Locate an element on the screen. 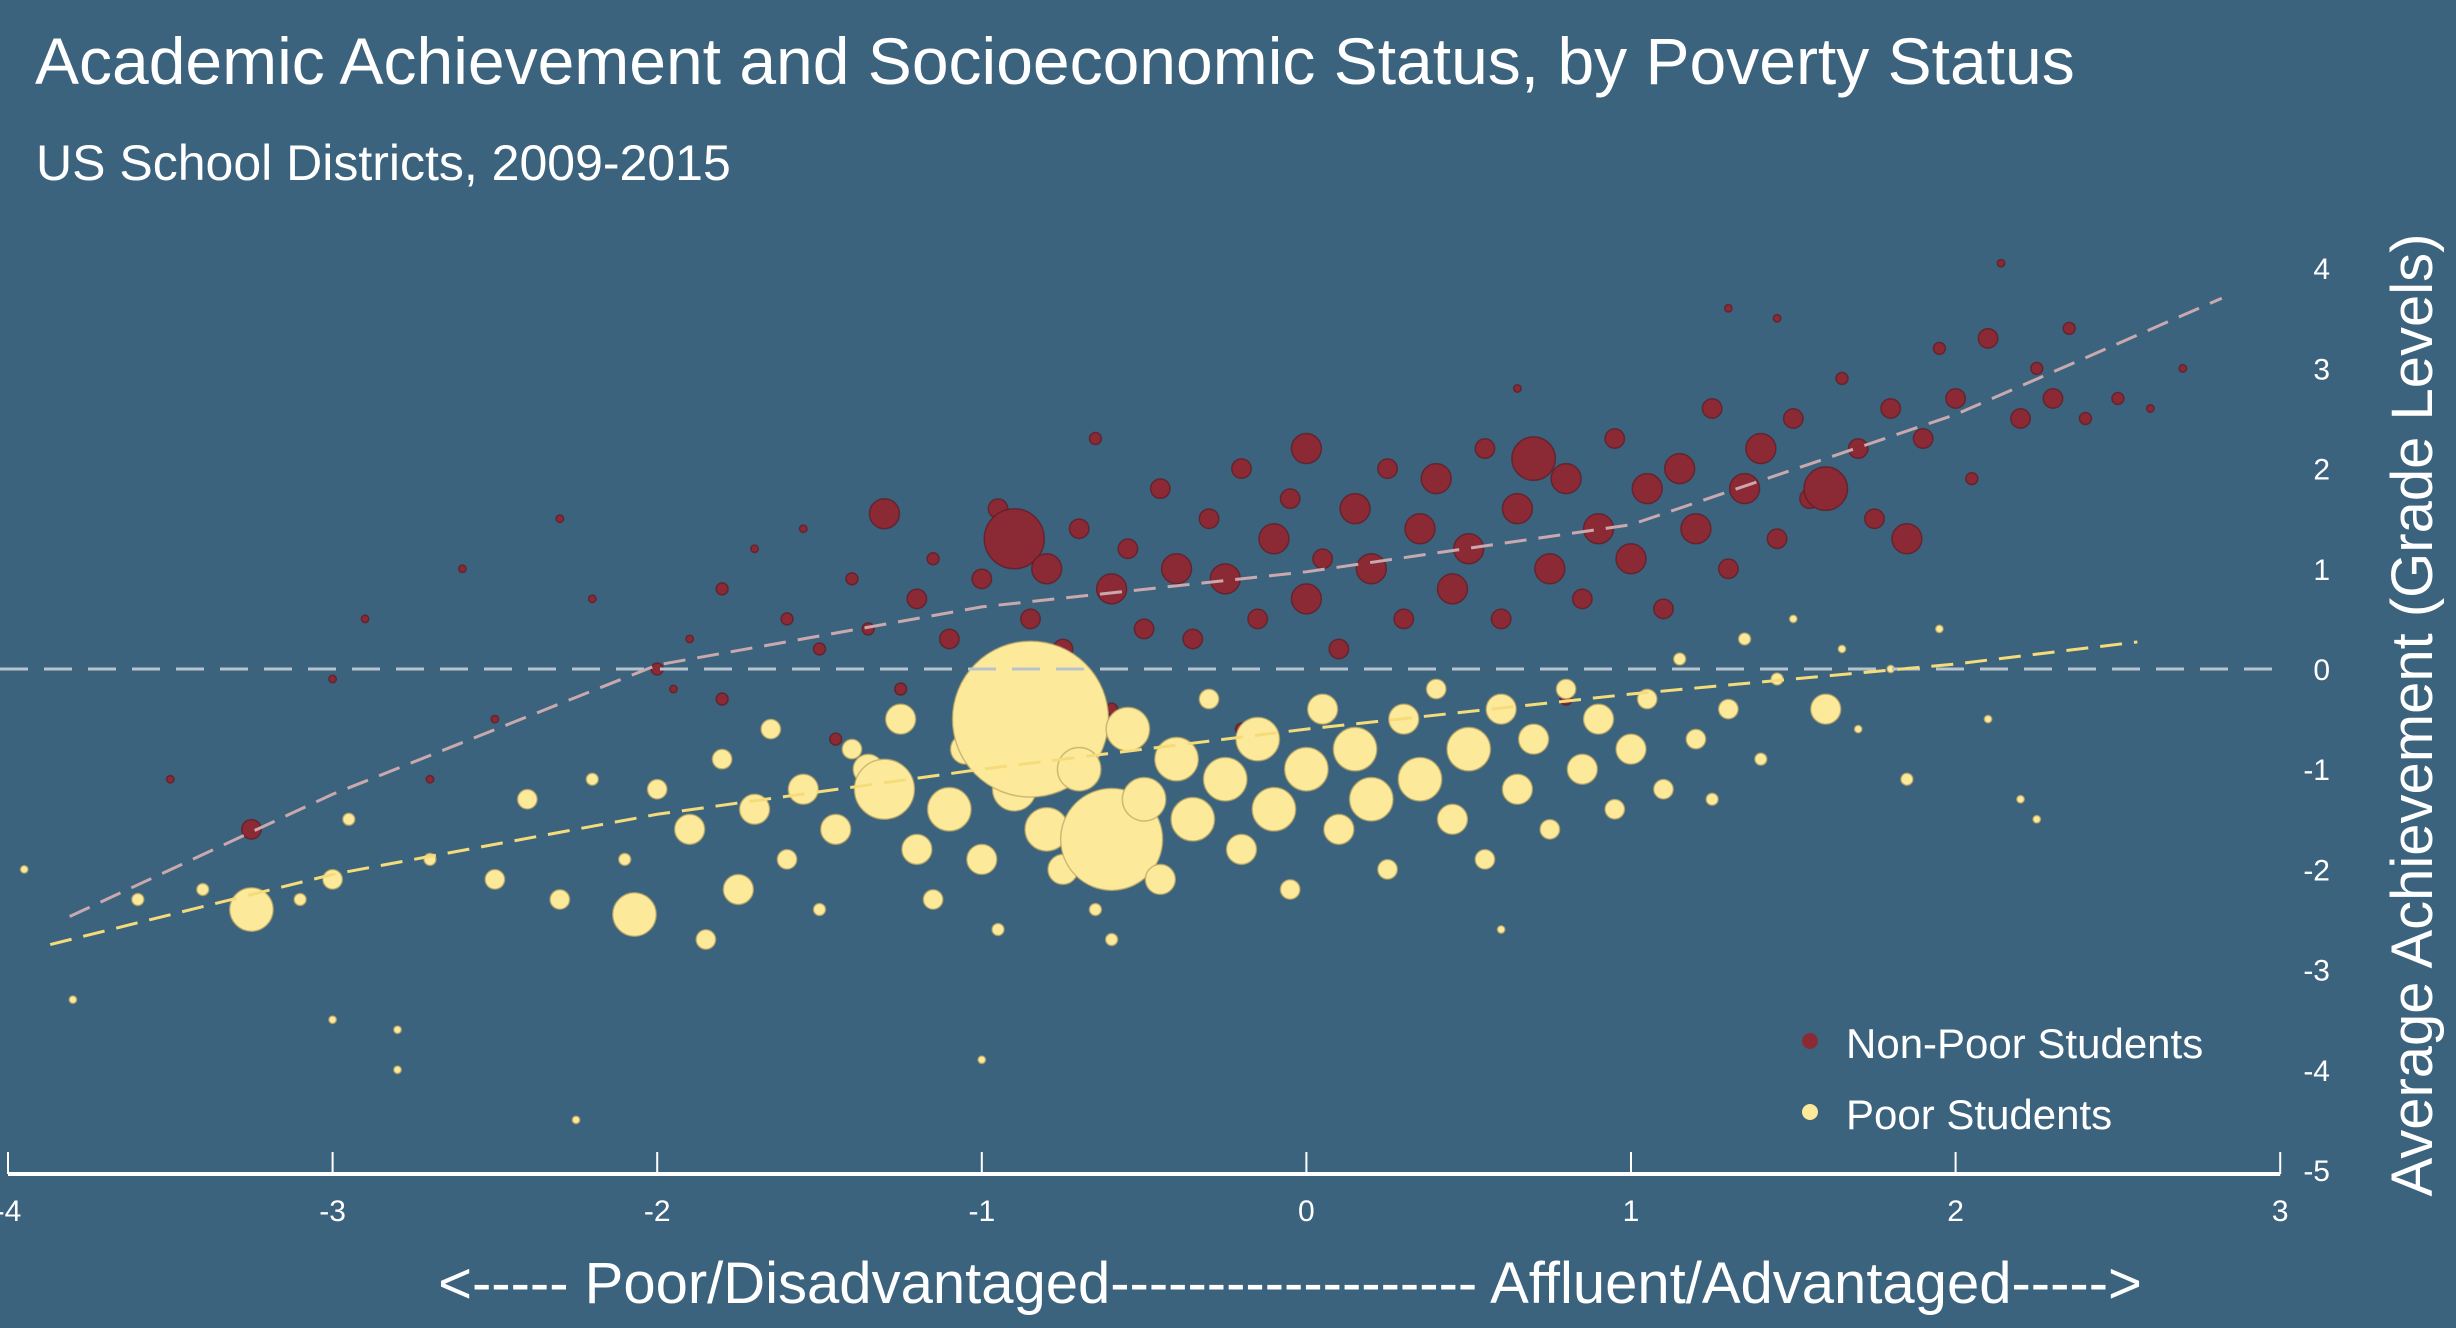 The width and height of the screenshot is (2456, 1328). y-tick-label: 3 is located at coordinates (2321, 369).